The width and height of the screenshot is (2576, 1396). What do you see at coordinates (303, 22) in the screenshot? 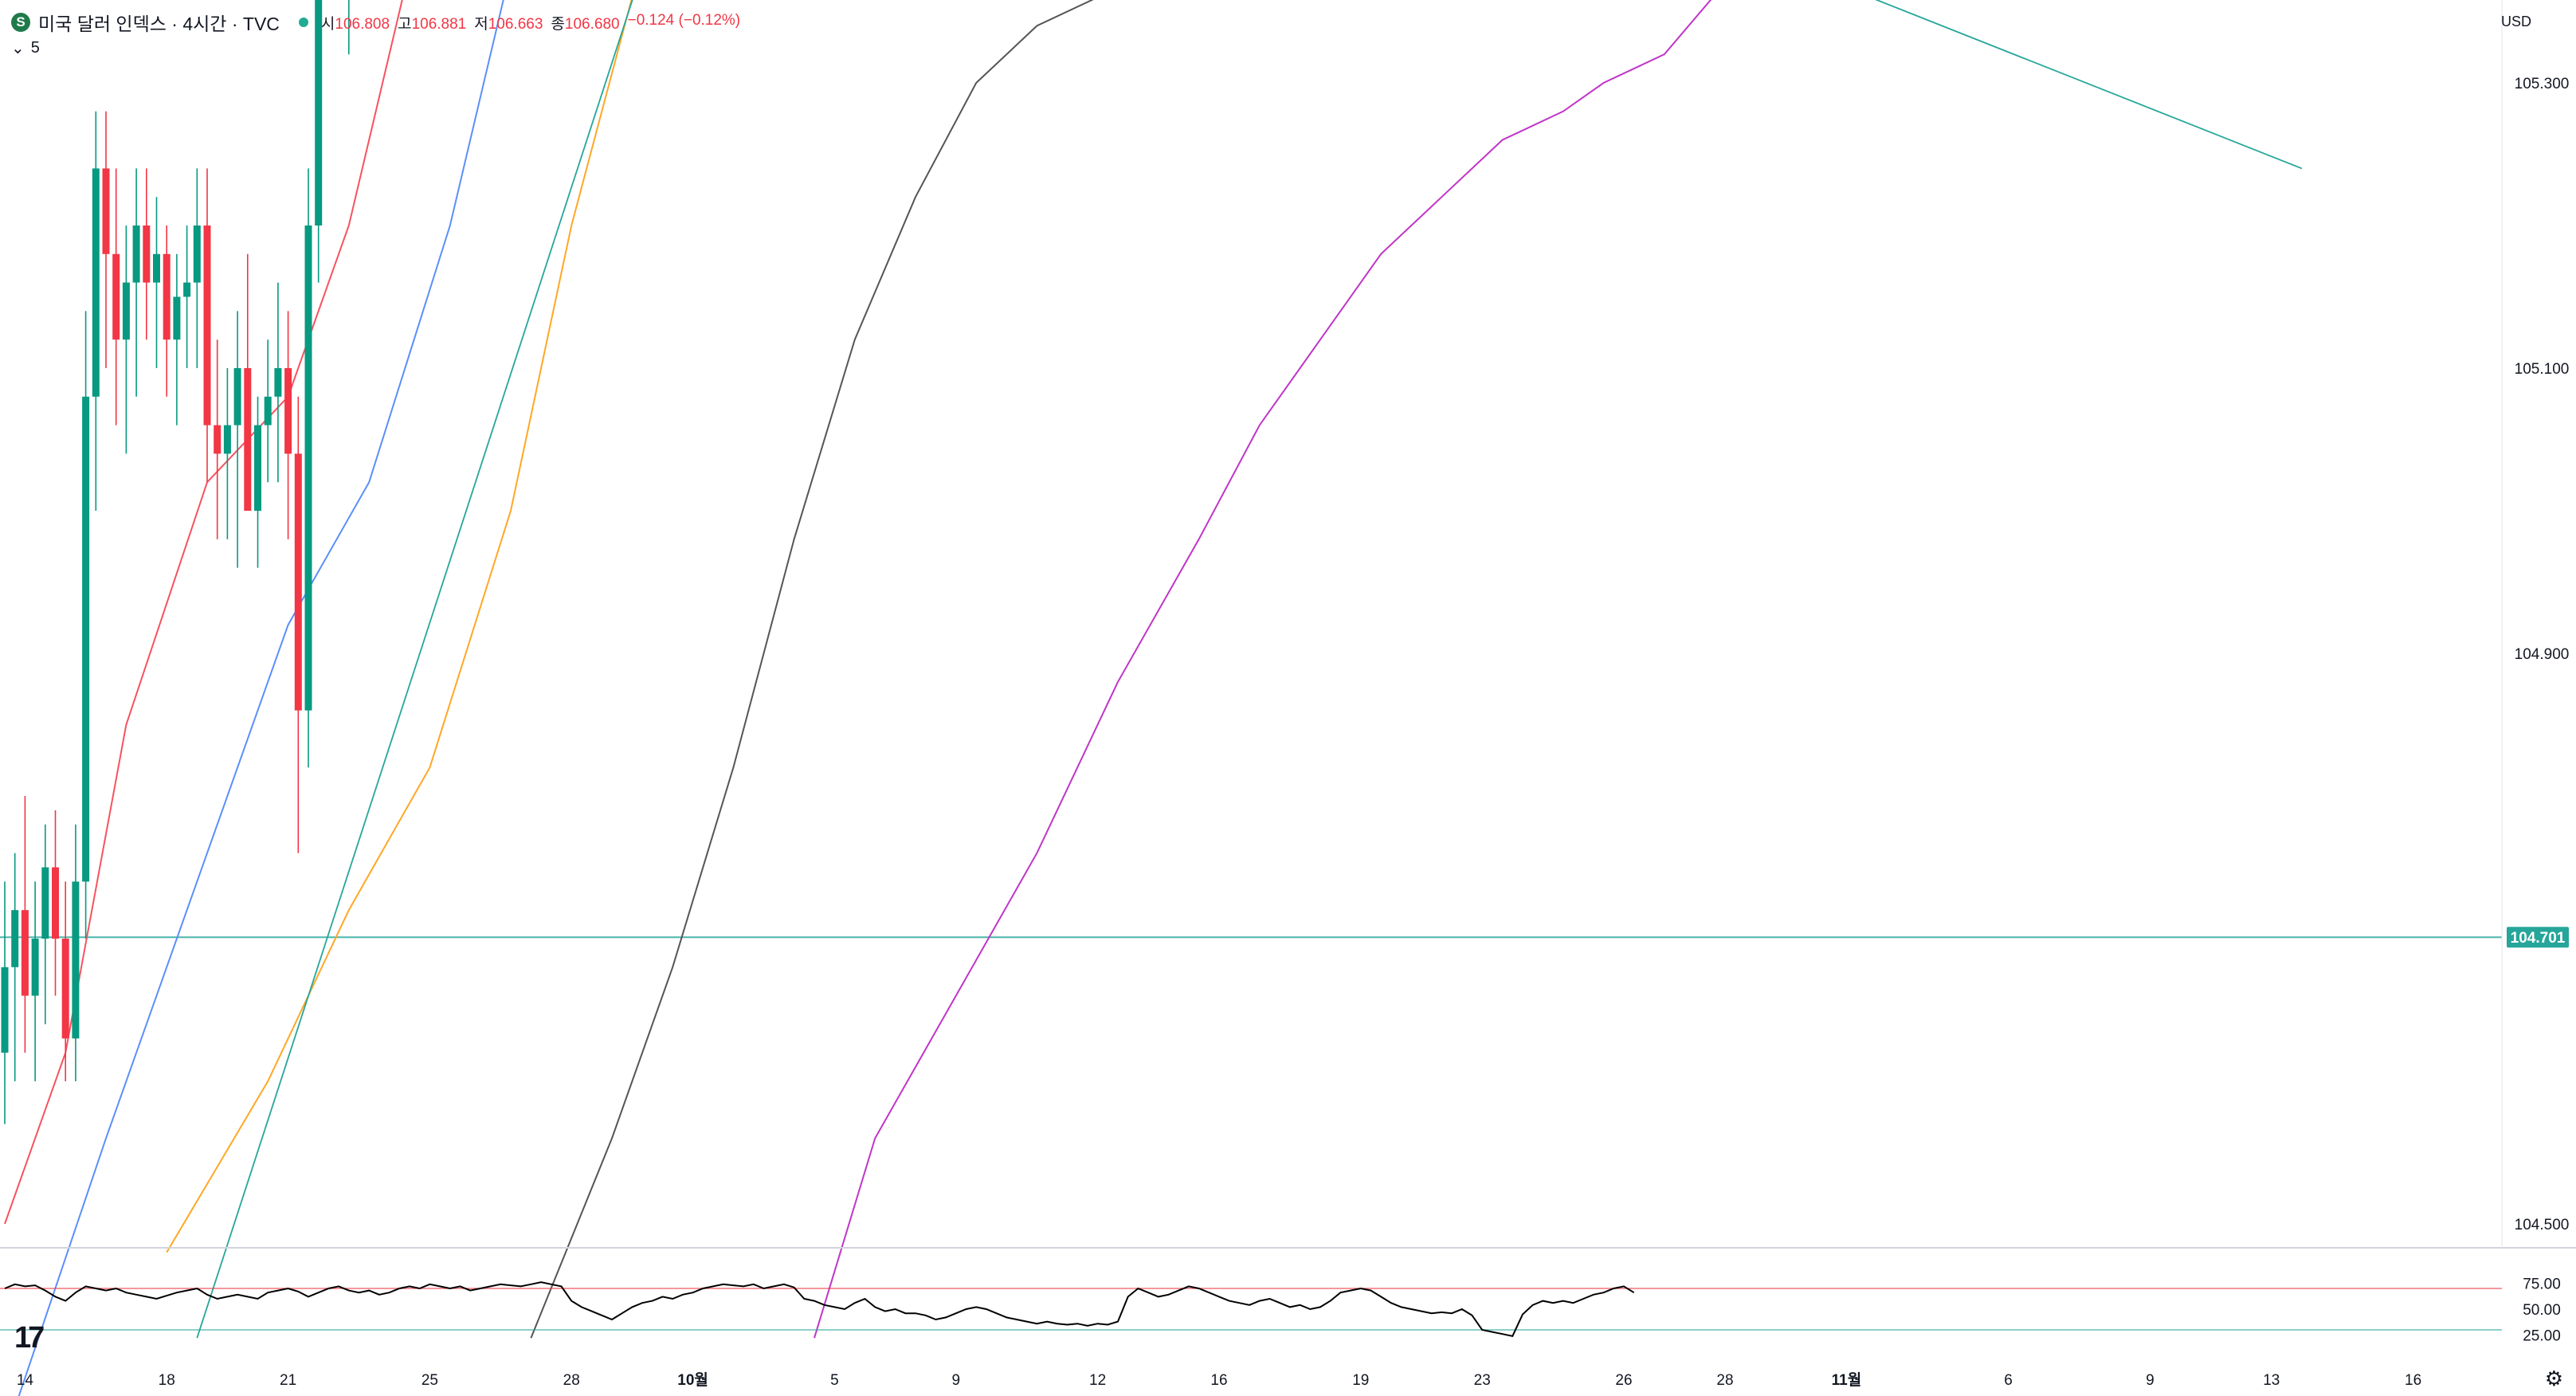
I see `market-status-dot-icon` at bounding box center [303, 22].